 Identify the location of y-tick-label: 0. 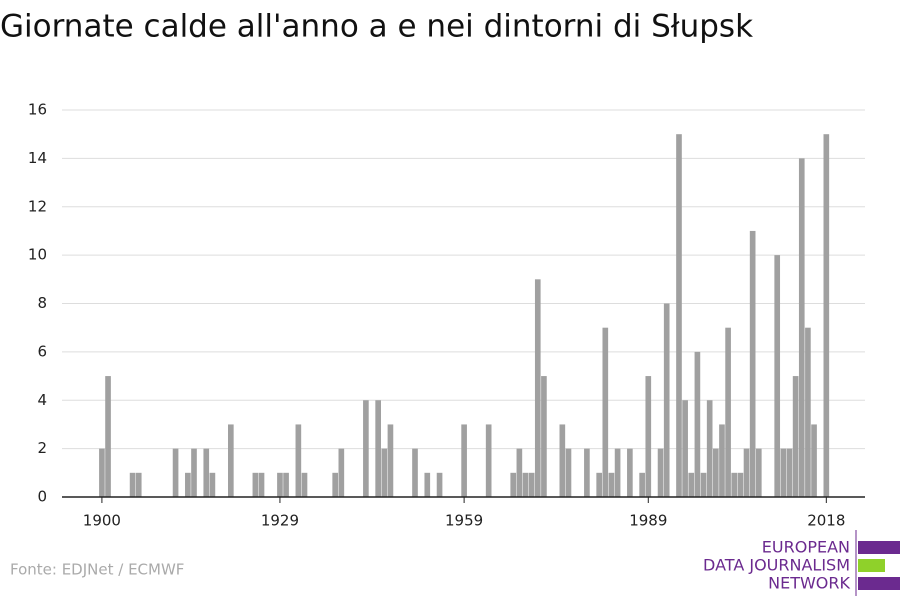
(42, 497).